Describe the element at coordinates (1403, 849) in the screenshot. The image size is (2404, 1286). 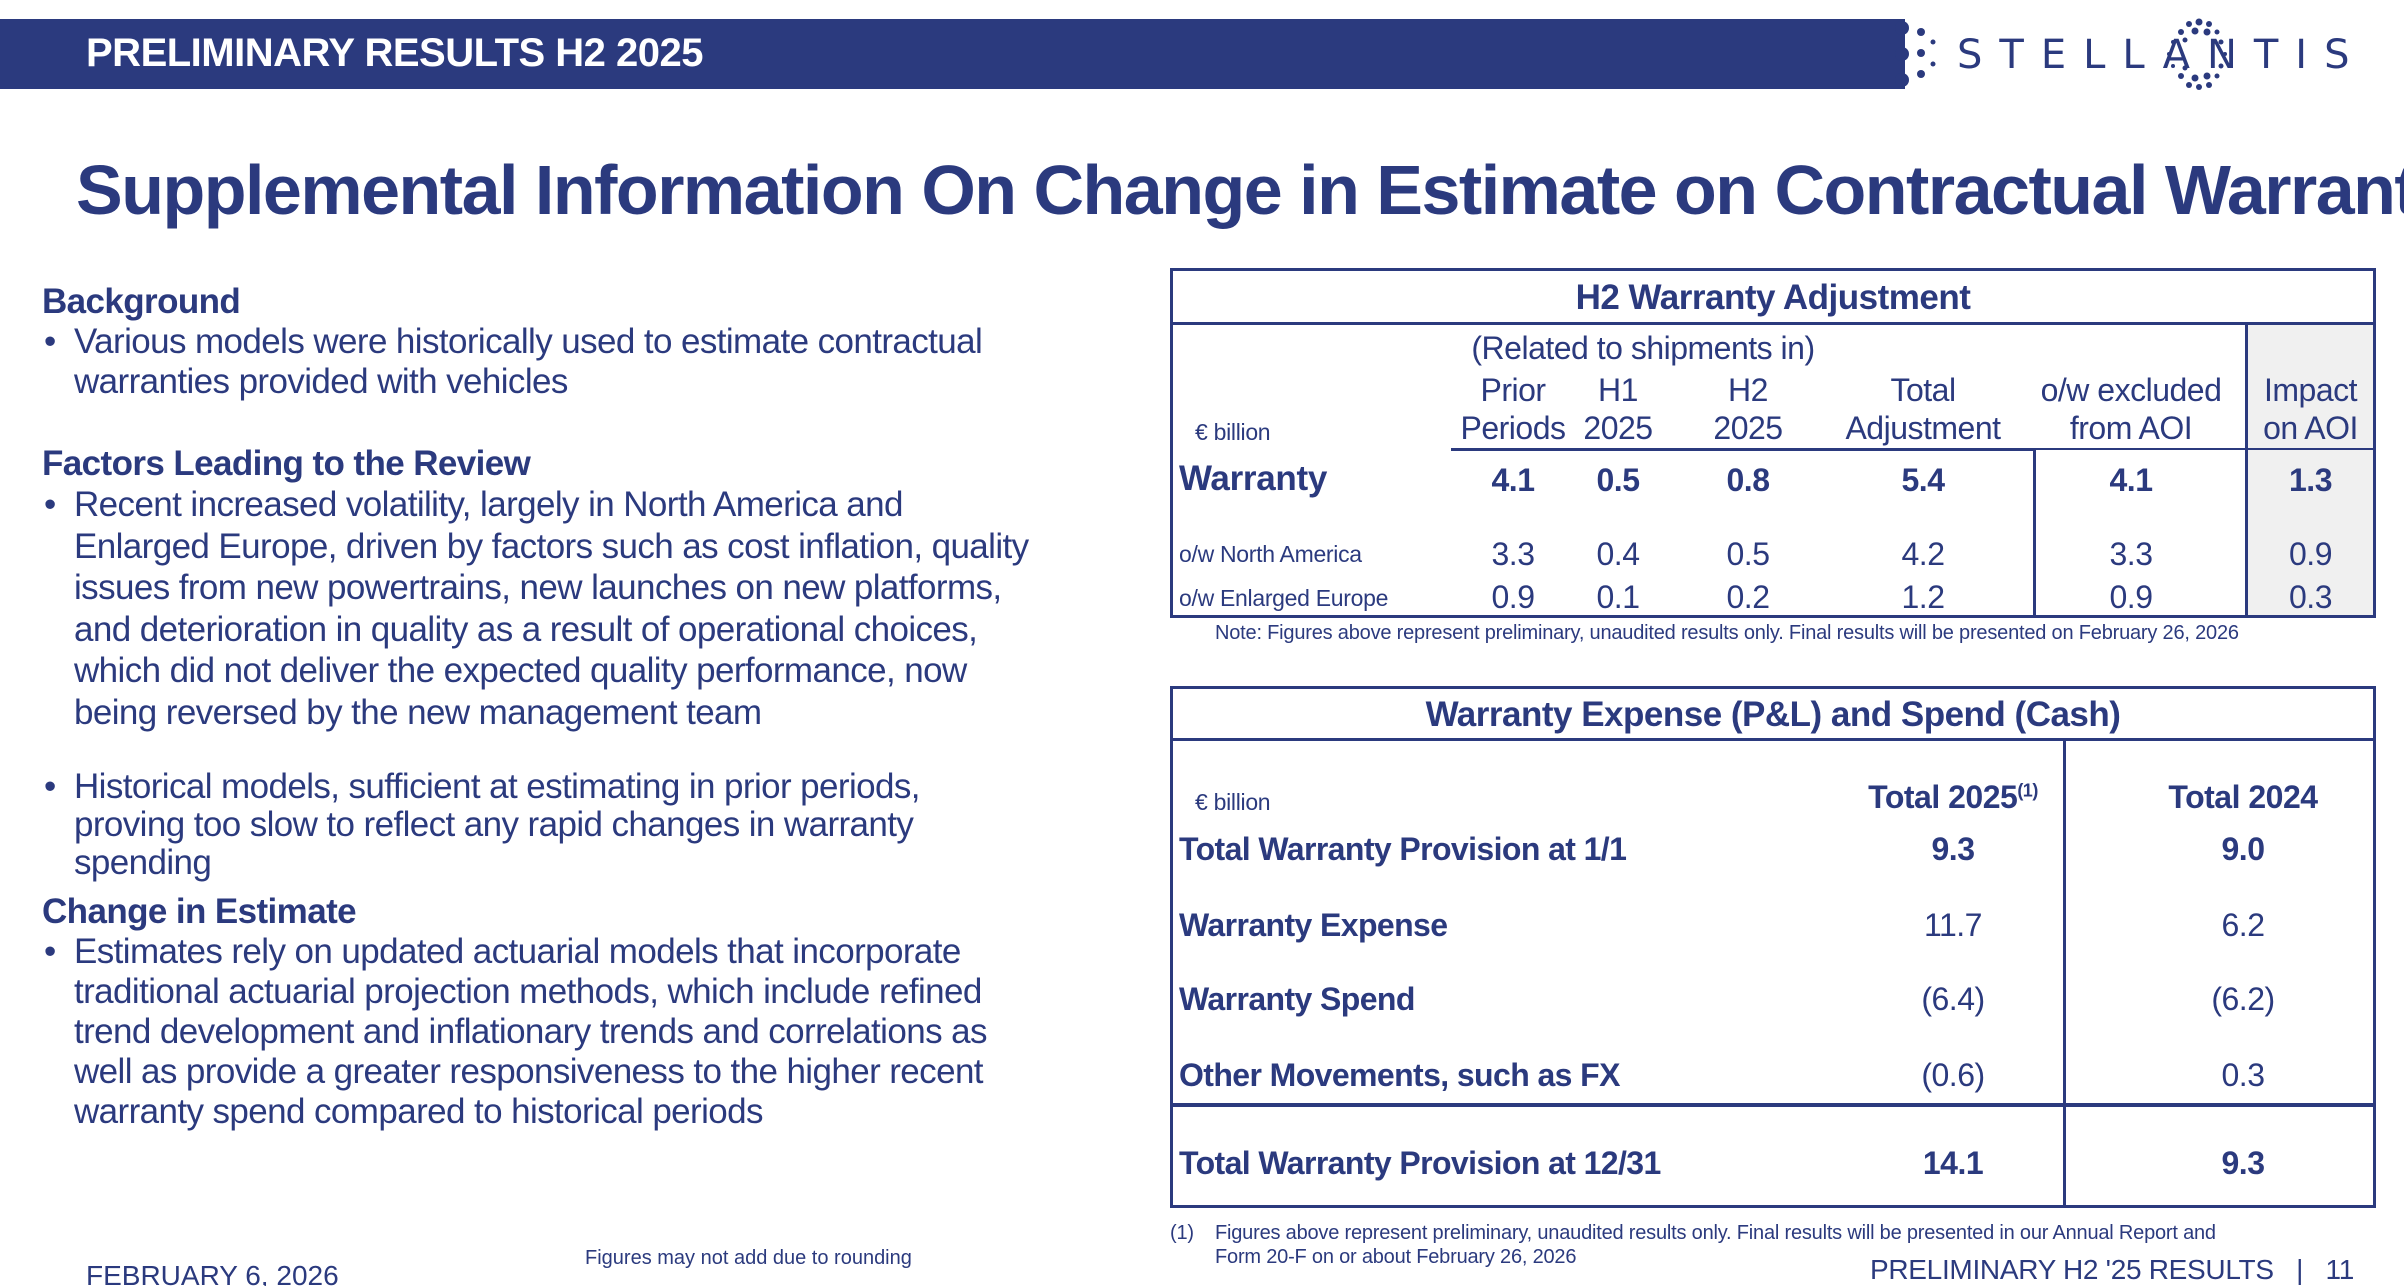
I see `row-label-provision-start: Total Warranty Provision at 1/1` at that location.